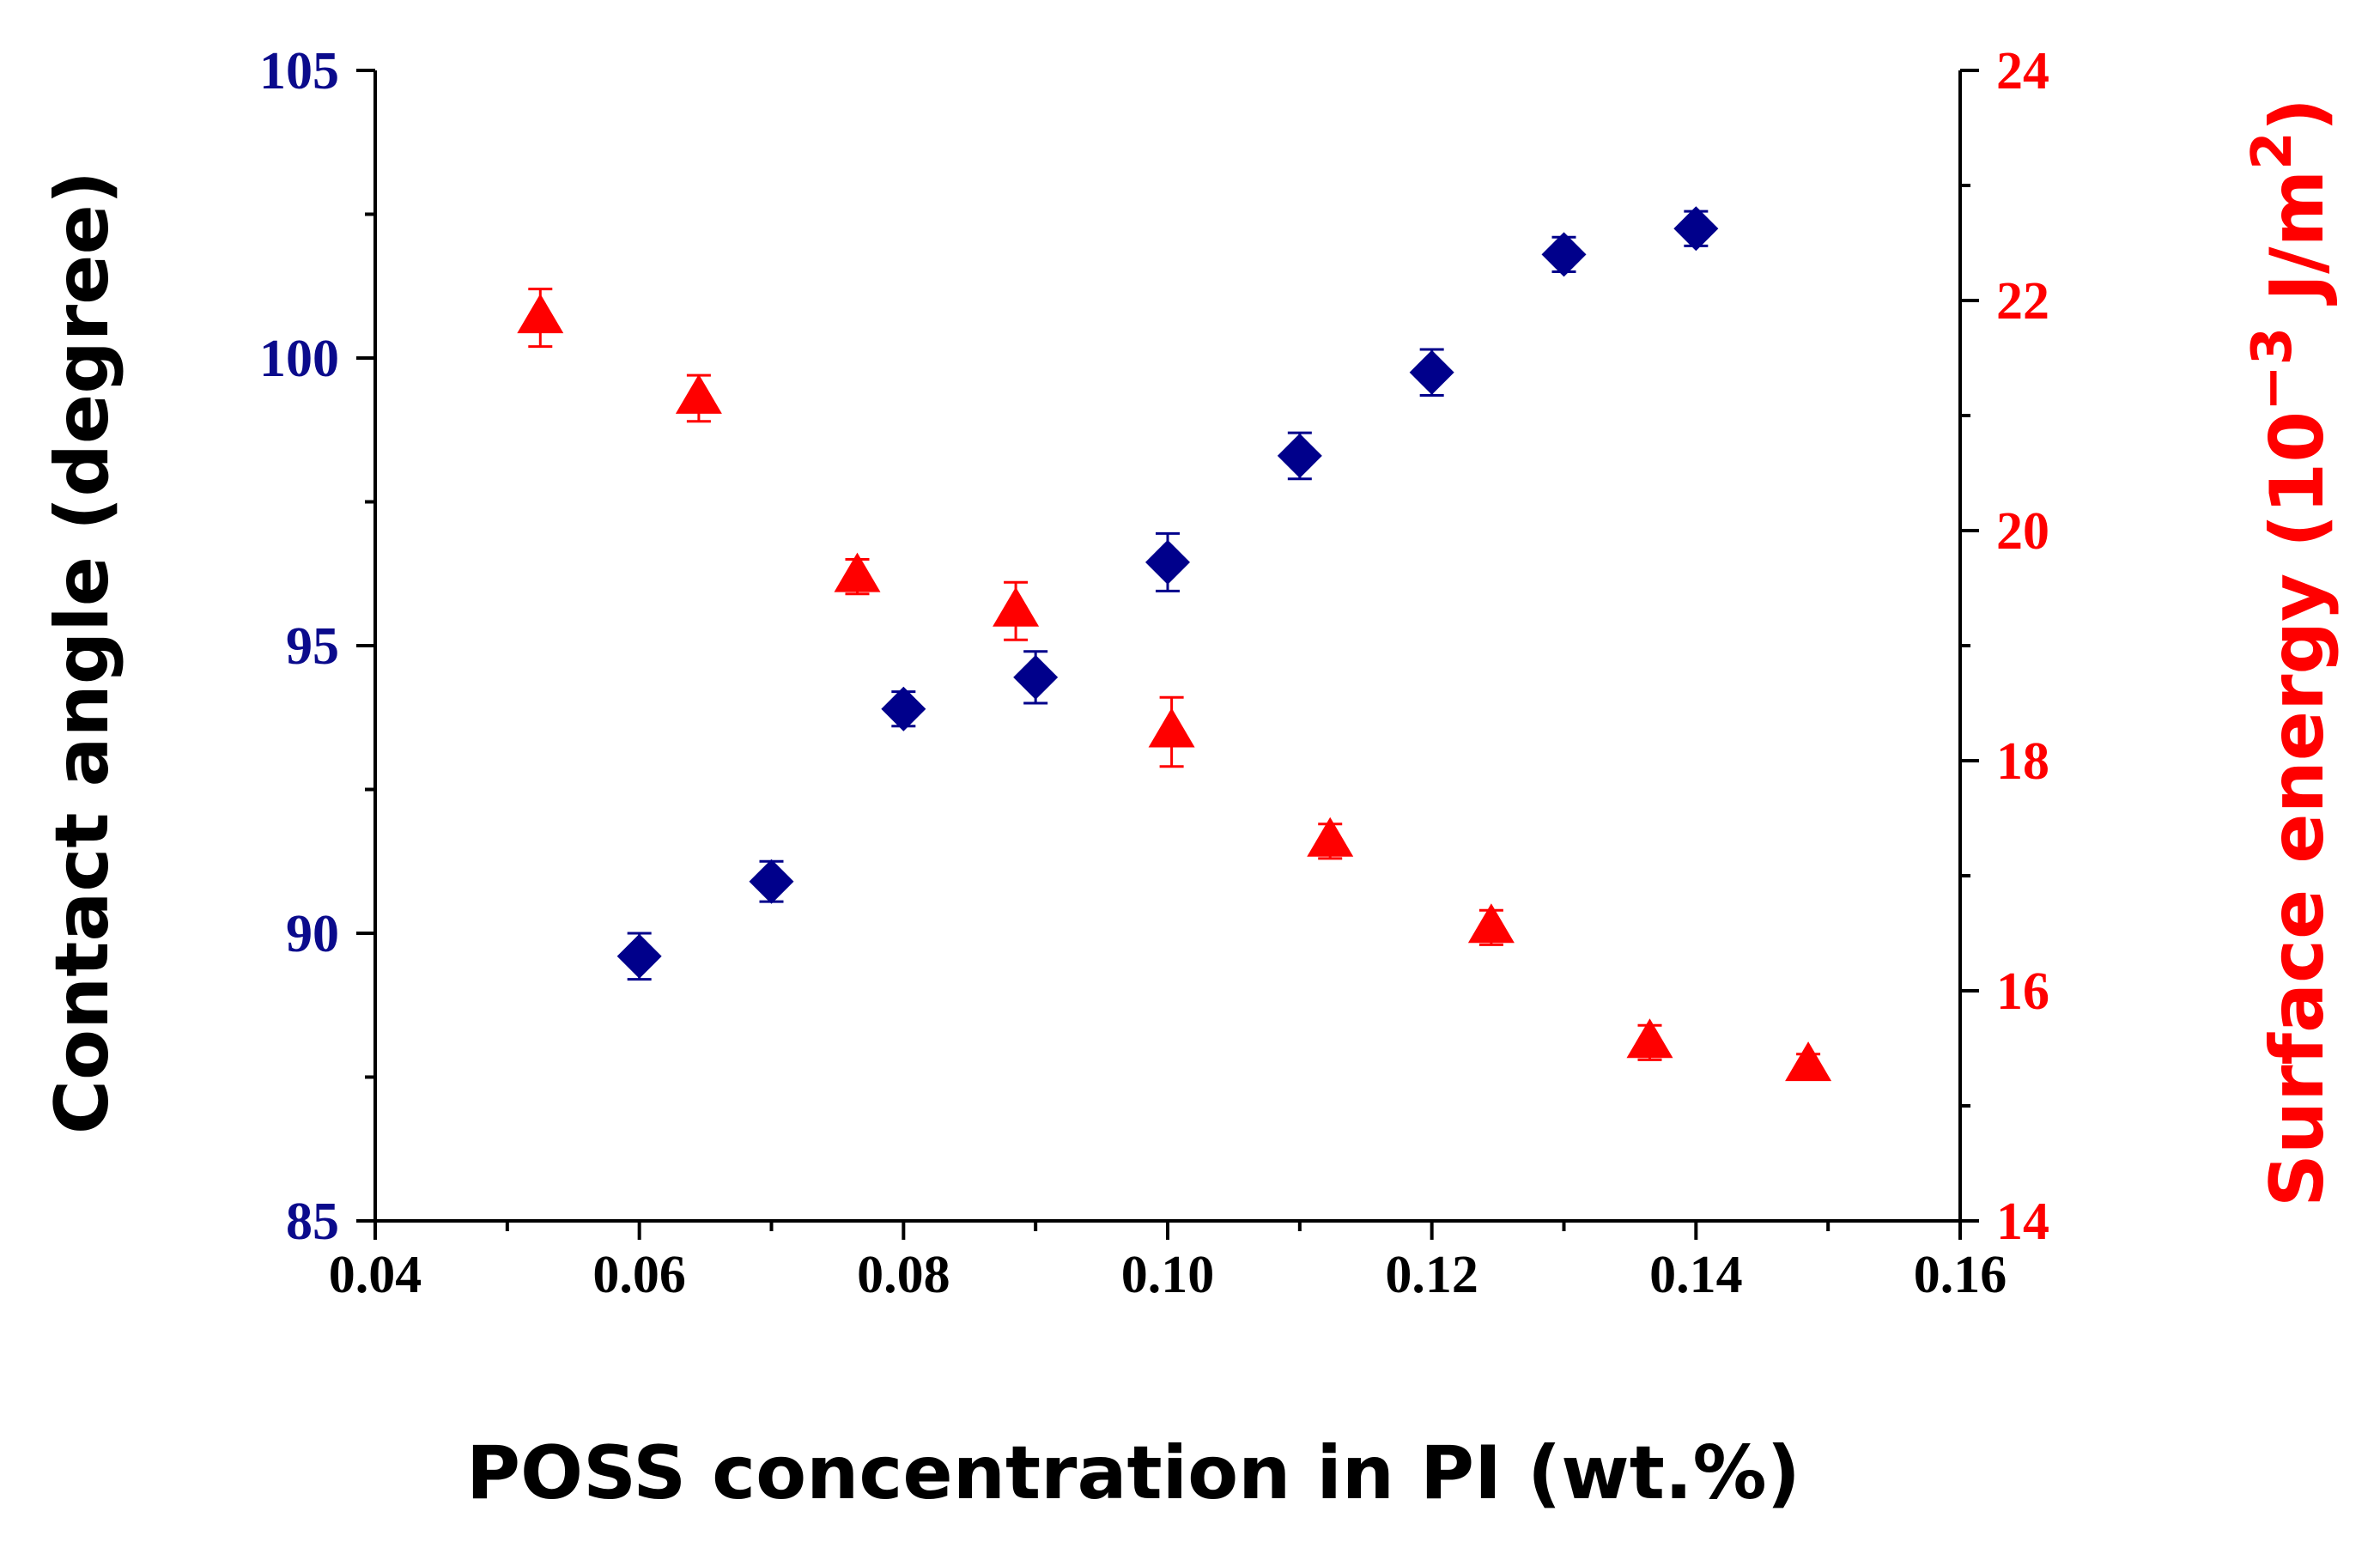  Describe the element at coordinates (312, 1222) in the screenshot. I see `left-tick-label: 85` at that location.